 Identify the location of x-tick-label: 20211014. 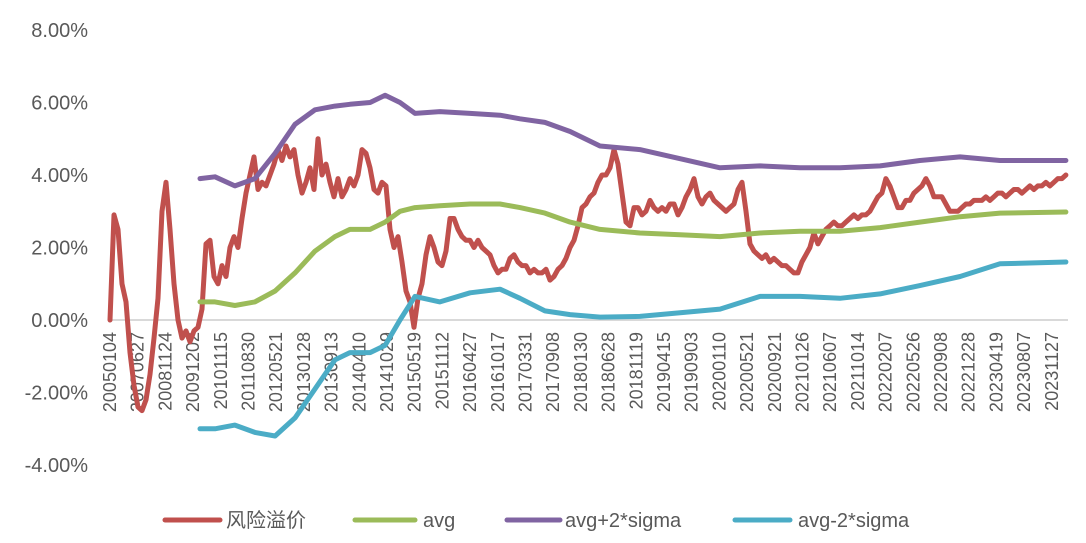
(858, 371).